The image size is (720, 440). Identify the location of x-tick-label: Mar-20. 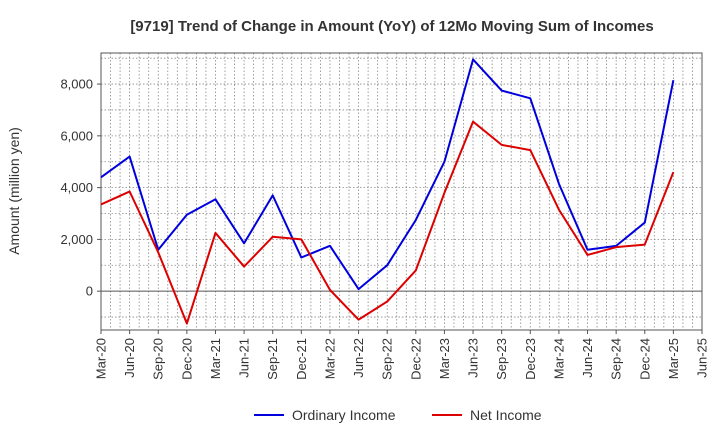
(101, 358).